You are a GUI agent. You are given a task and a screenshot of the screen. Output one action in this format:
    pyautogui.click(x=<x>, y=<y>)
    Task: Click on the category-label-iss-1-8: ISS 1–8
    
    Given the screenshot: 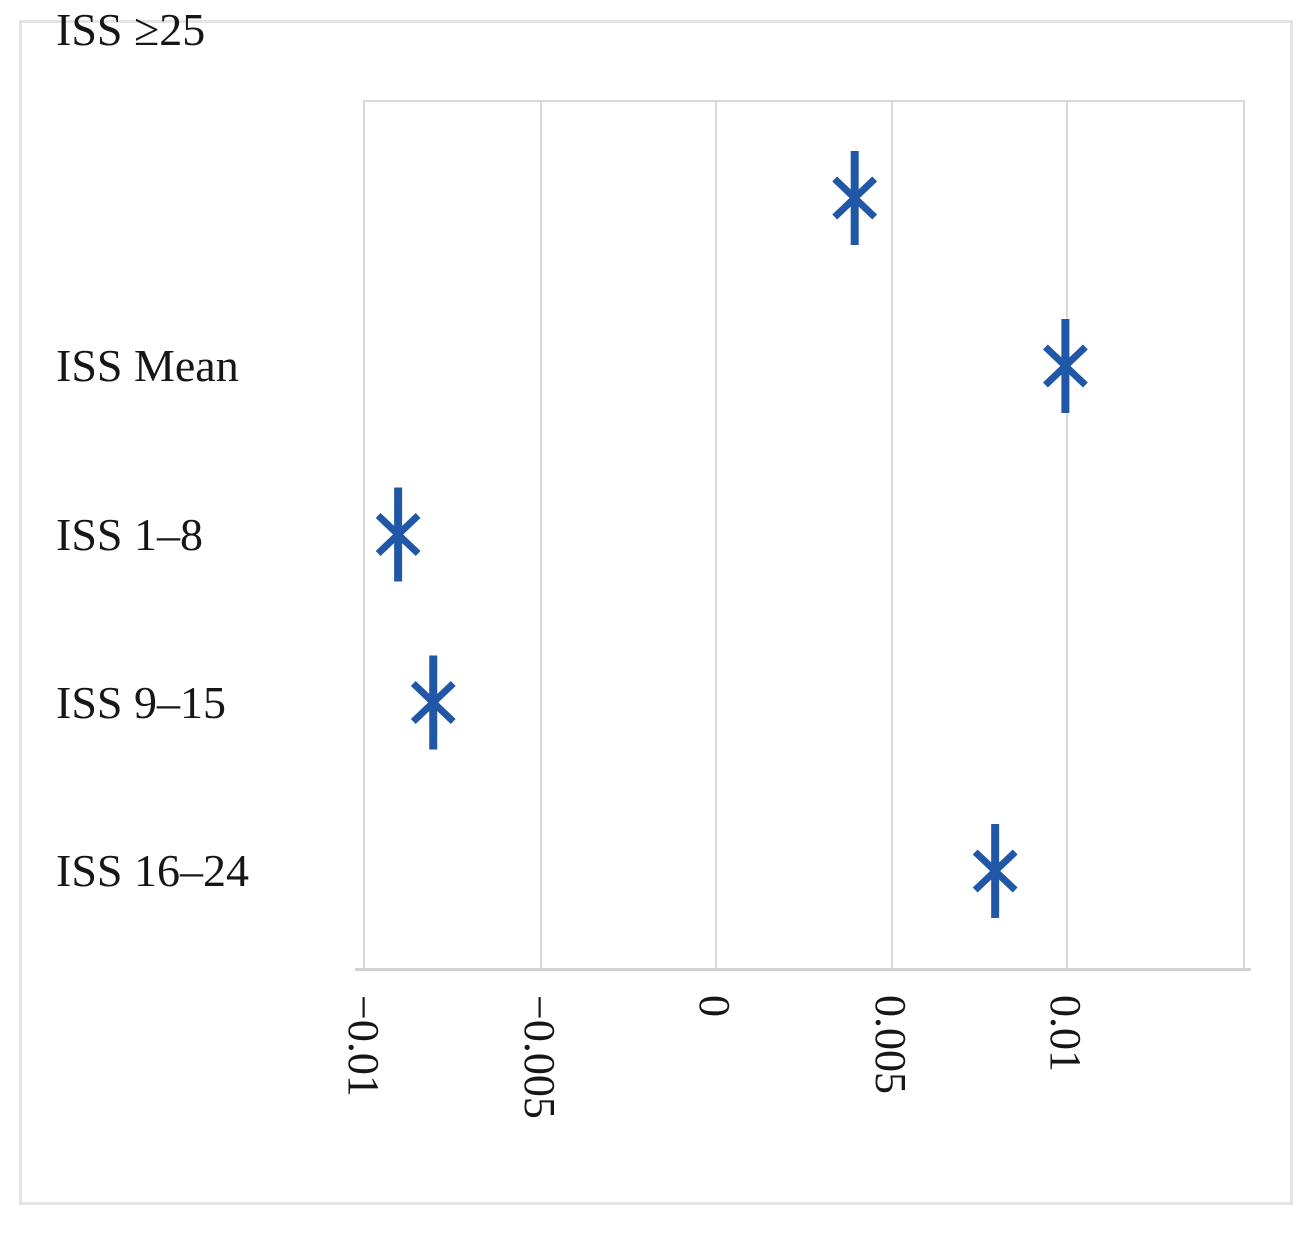 What is the action you would take?
    pyautogui.click(x=129, y=534)
    